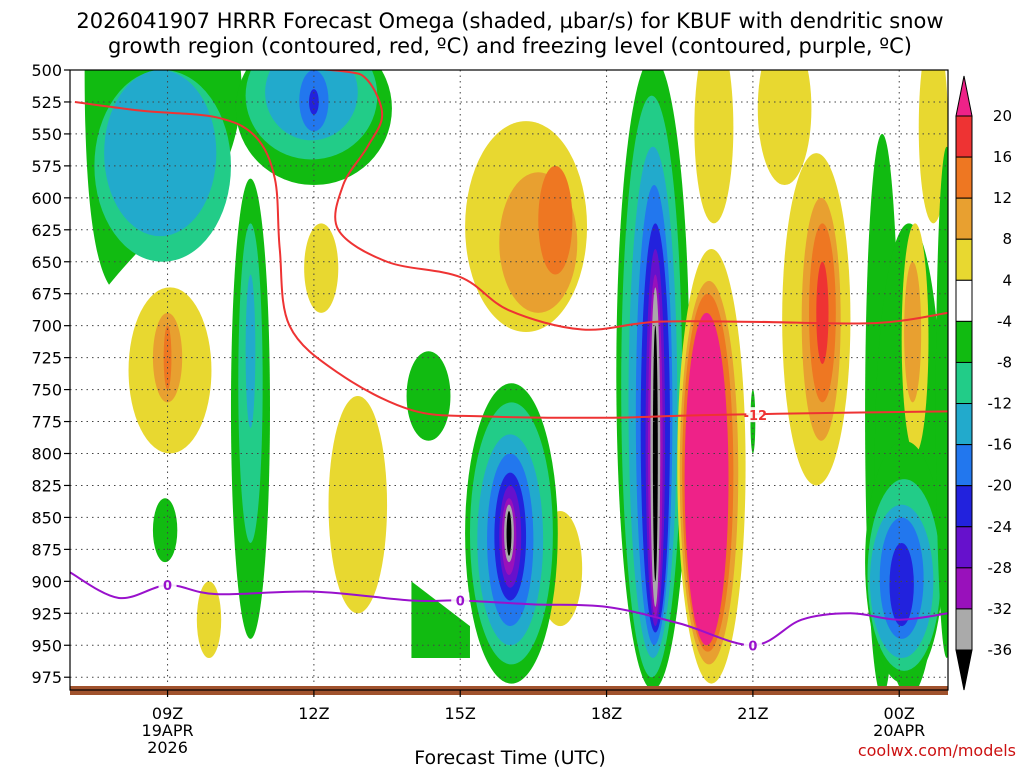  Describe the element at coordinates (46, 102) in the screenshot. I see `y-tick-label-1: 525` at that location.